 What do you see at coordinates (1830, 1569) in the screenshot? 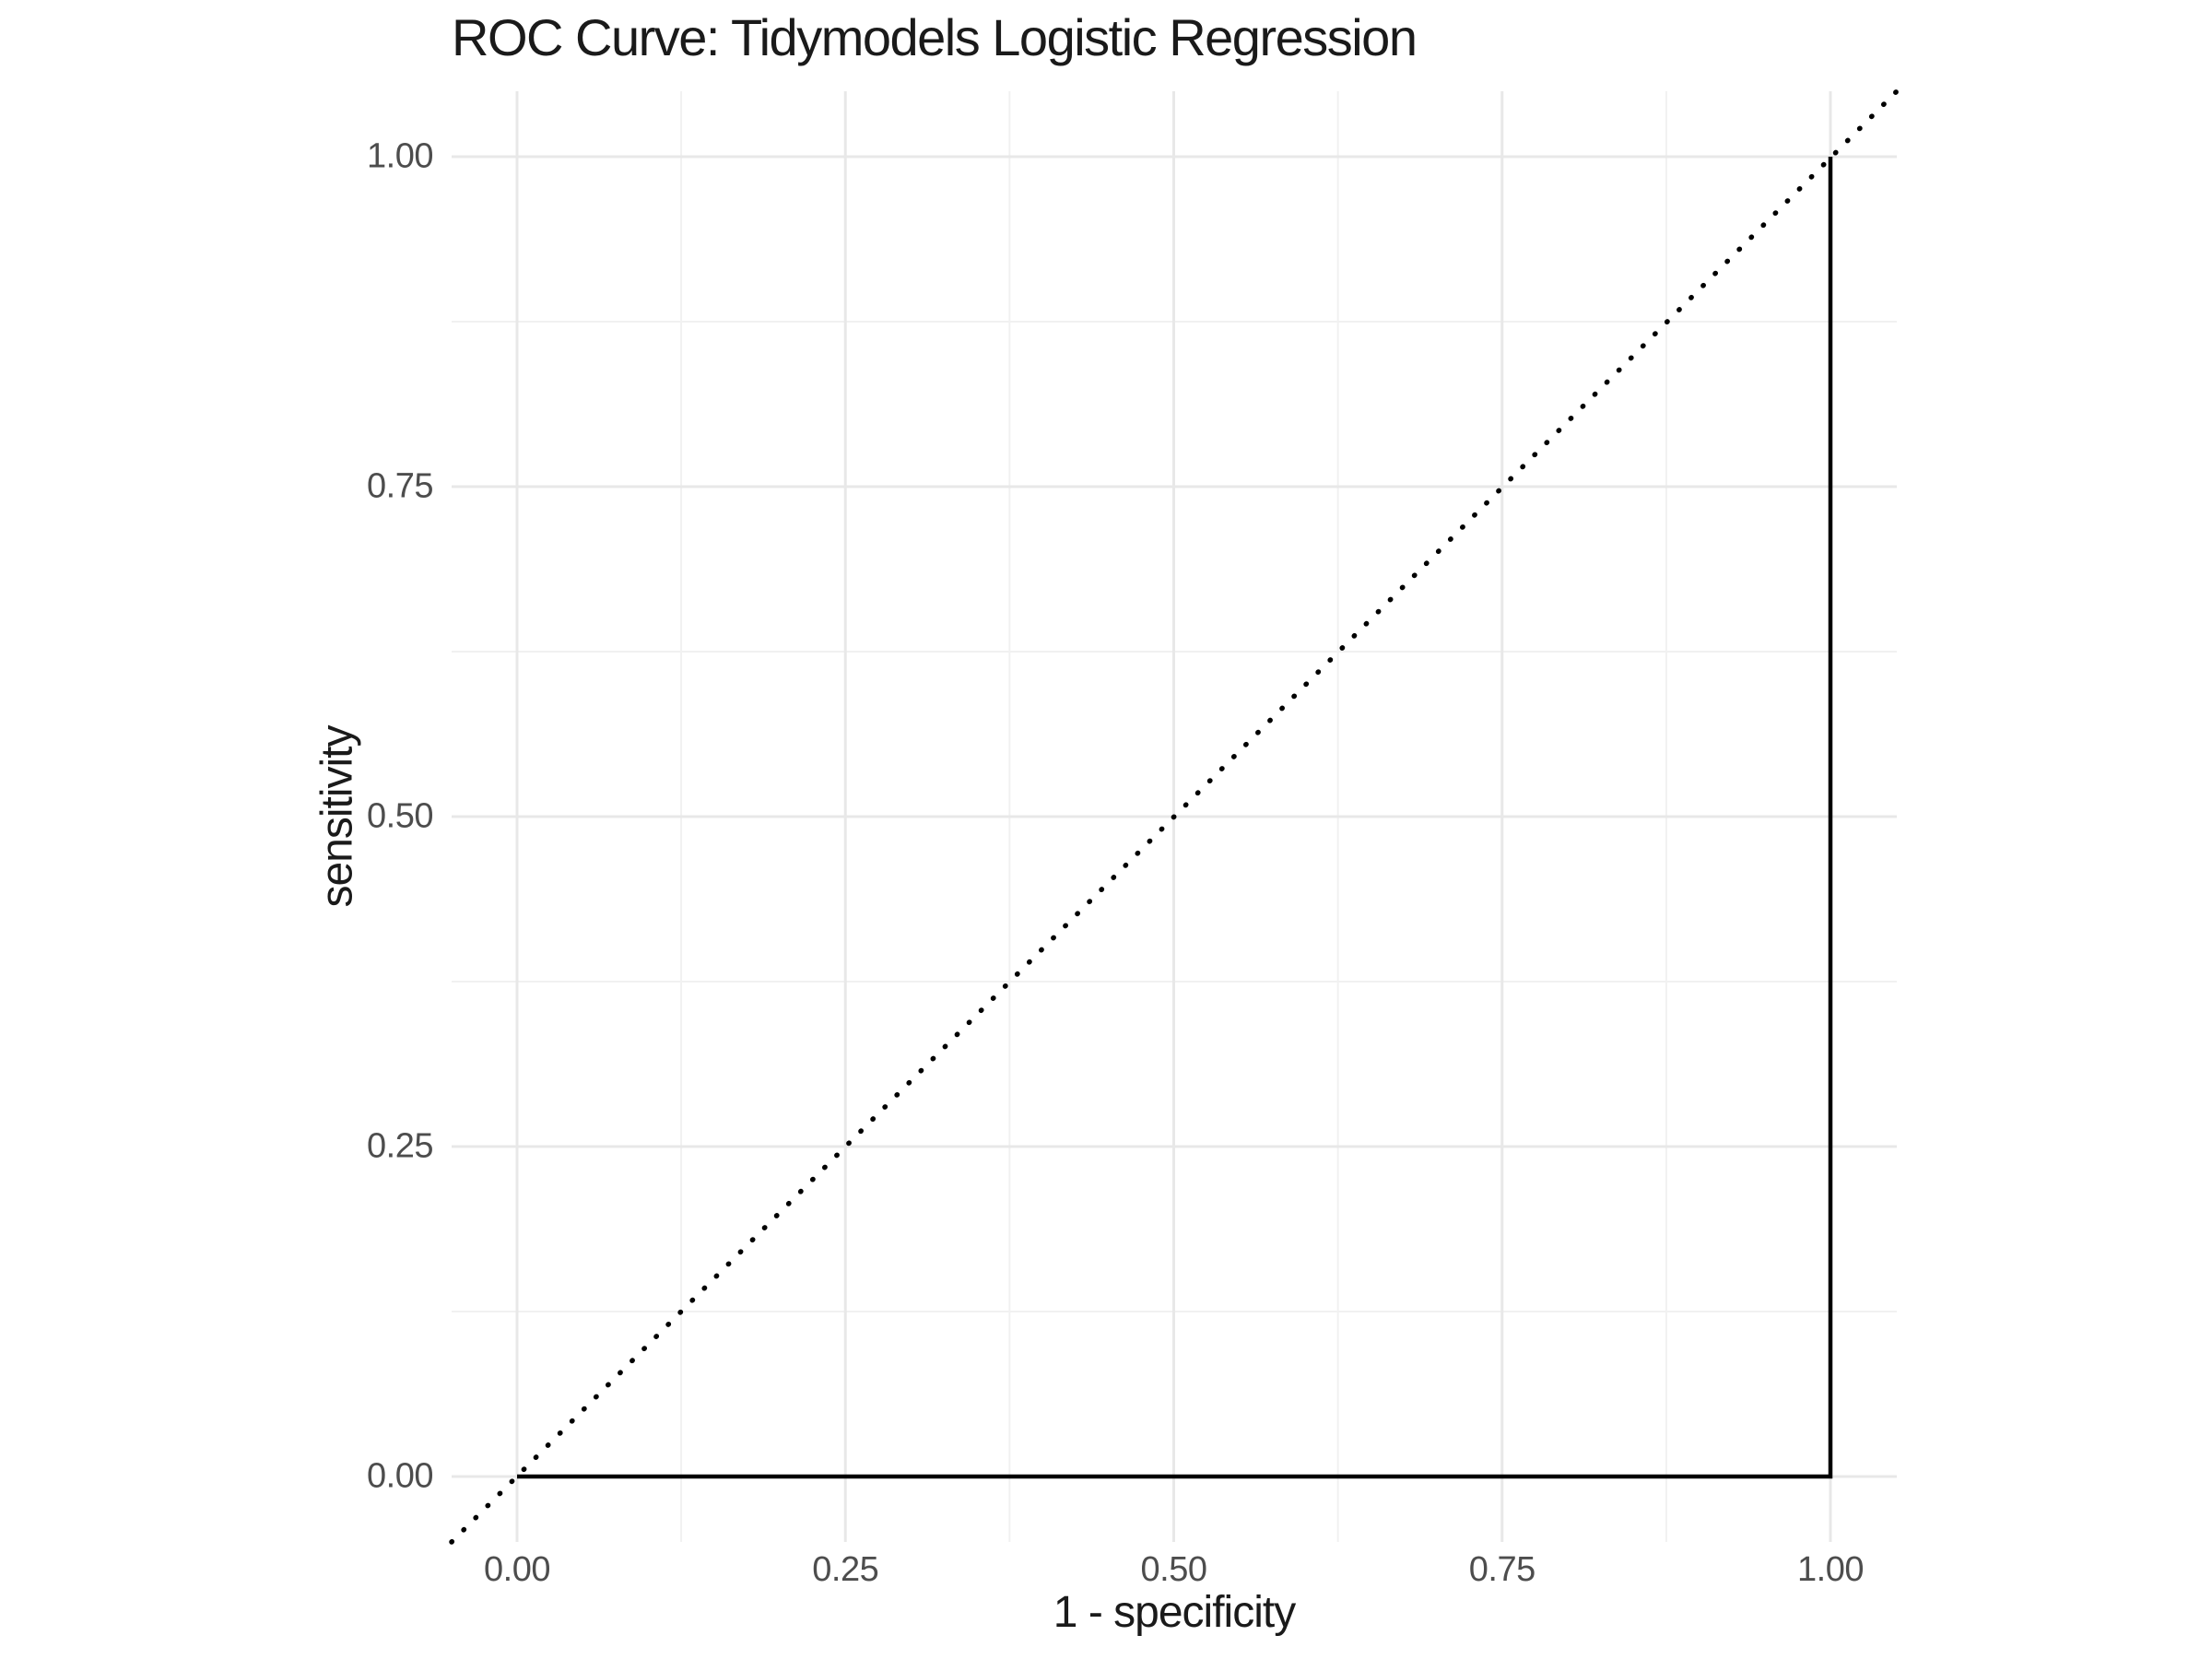
I see `x-tick-label: 1.00` at bounding box center [1830, 1569].